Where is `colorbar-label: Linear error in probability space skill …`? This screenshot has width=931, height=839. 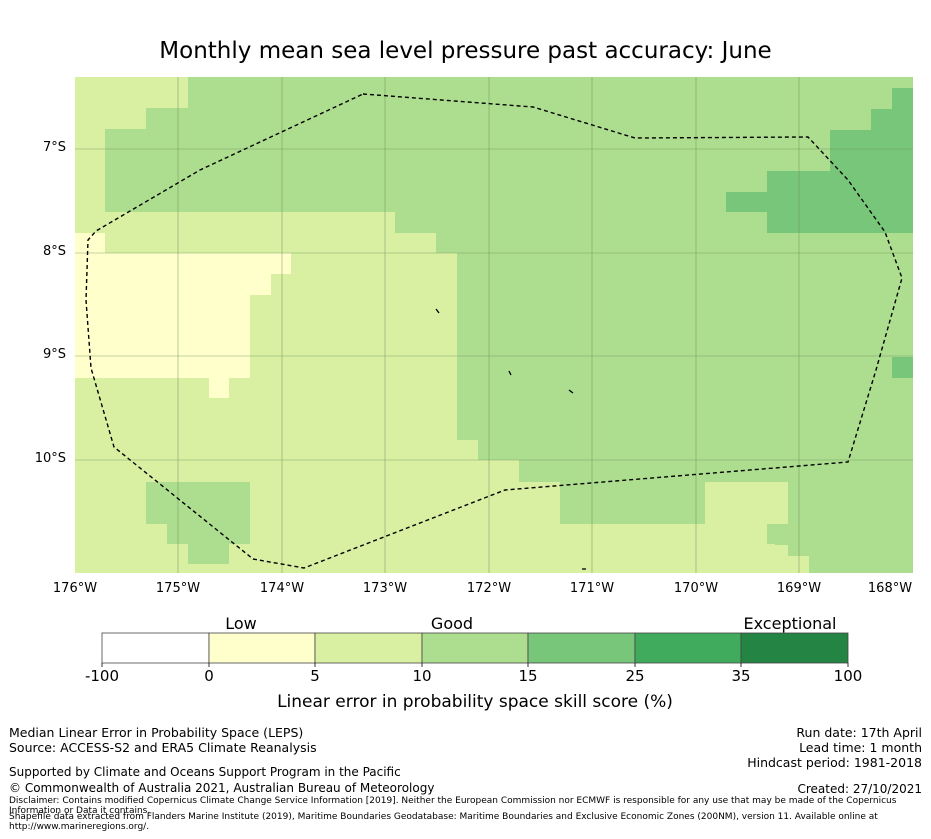 colorbar-label: Linear error in probability space skill … is located at coordinates (475, 702).